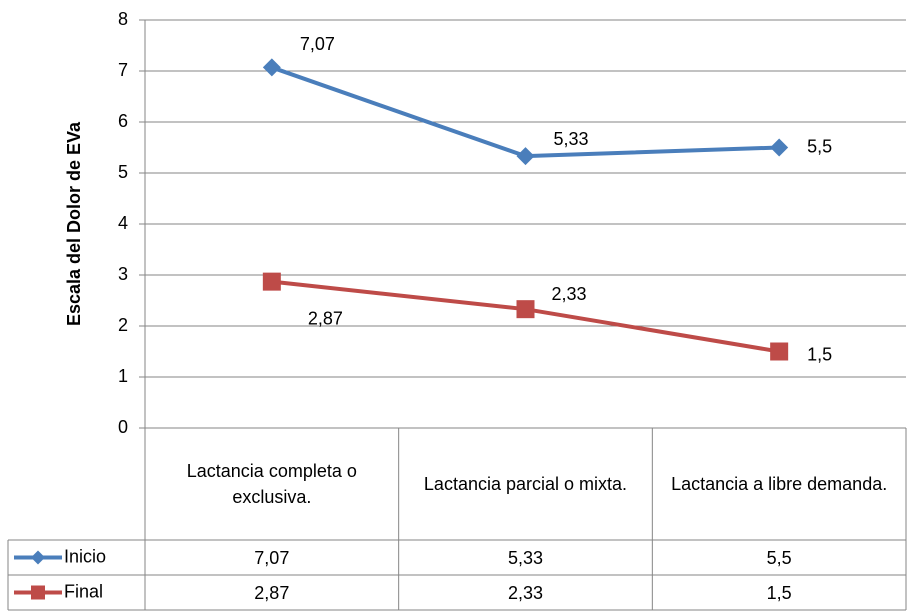 The height and width of the screenshot is (614, 907). I want to click on y-tick-label: 2, so click(123, 325).